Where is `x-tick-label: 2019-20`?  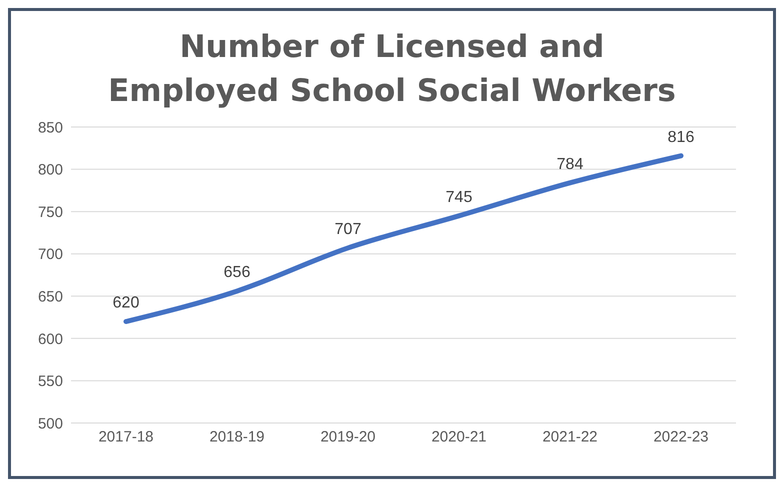
x-tick-label: 2019-20 is located at coordinates (348, 437).